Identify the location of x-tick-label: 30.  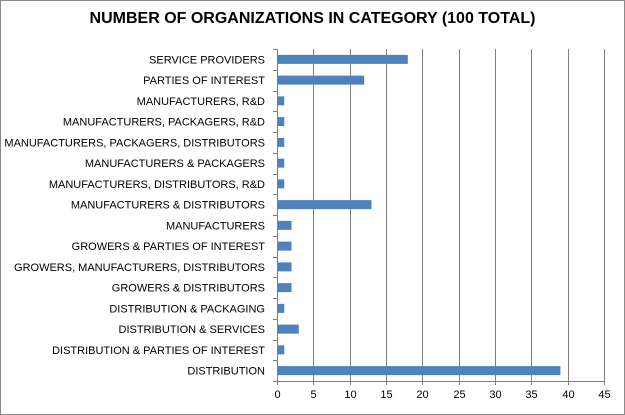
(495, 395).